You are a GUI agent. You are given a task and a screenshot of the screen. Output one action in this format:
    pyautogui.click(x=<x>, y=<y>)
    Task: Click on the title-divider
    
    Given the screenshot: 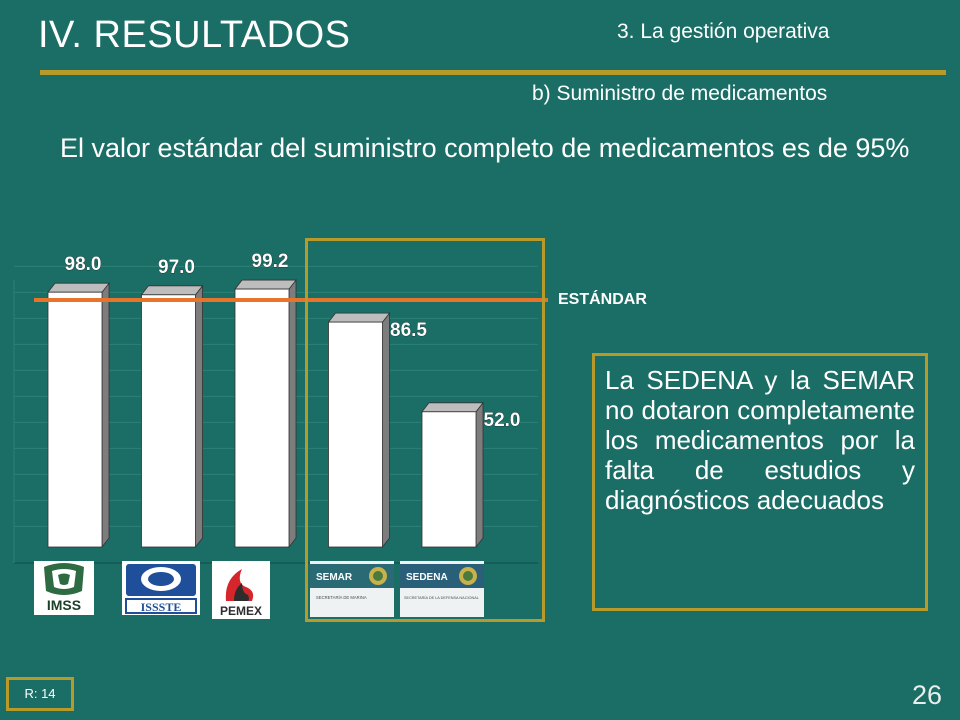 What is the action you would take?
    pyautogui.click(x=493, y=72)
    